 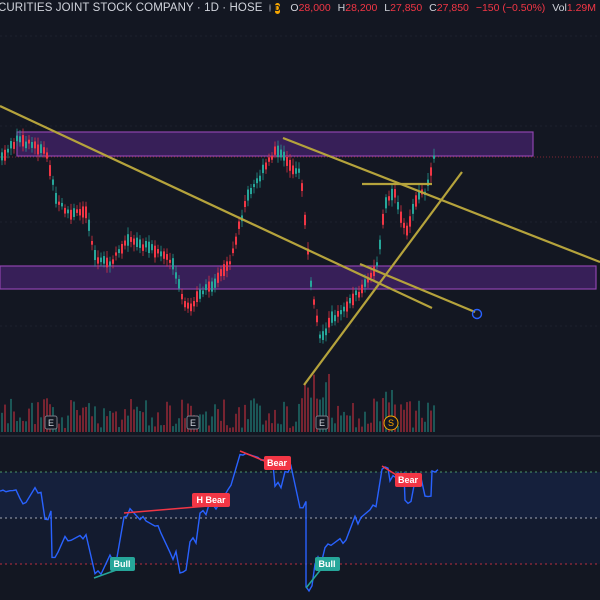 What do you see at coordinates (408, 480) in the screenshot?
I see `svg-text: Bear` at bounding box center [408, 480].